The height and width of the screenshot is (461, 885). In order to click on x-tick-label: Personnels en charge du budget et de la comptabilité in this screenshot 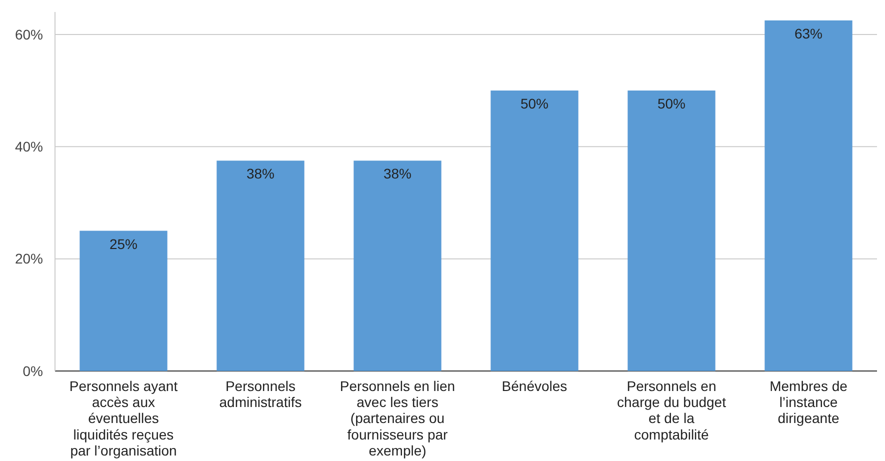, I will do `click(671, 410)`.